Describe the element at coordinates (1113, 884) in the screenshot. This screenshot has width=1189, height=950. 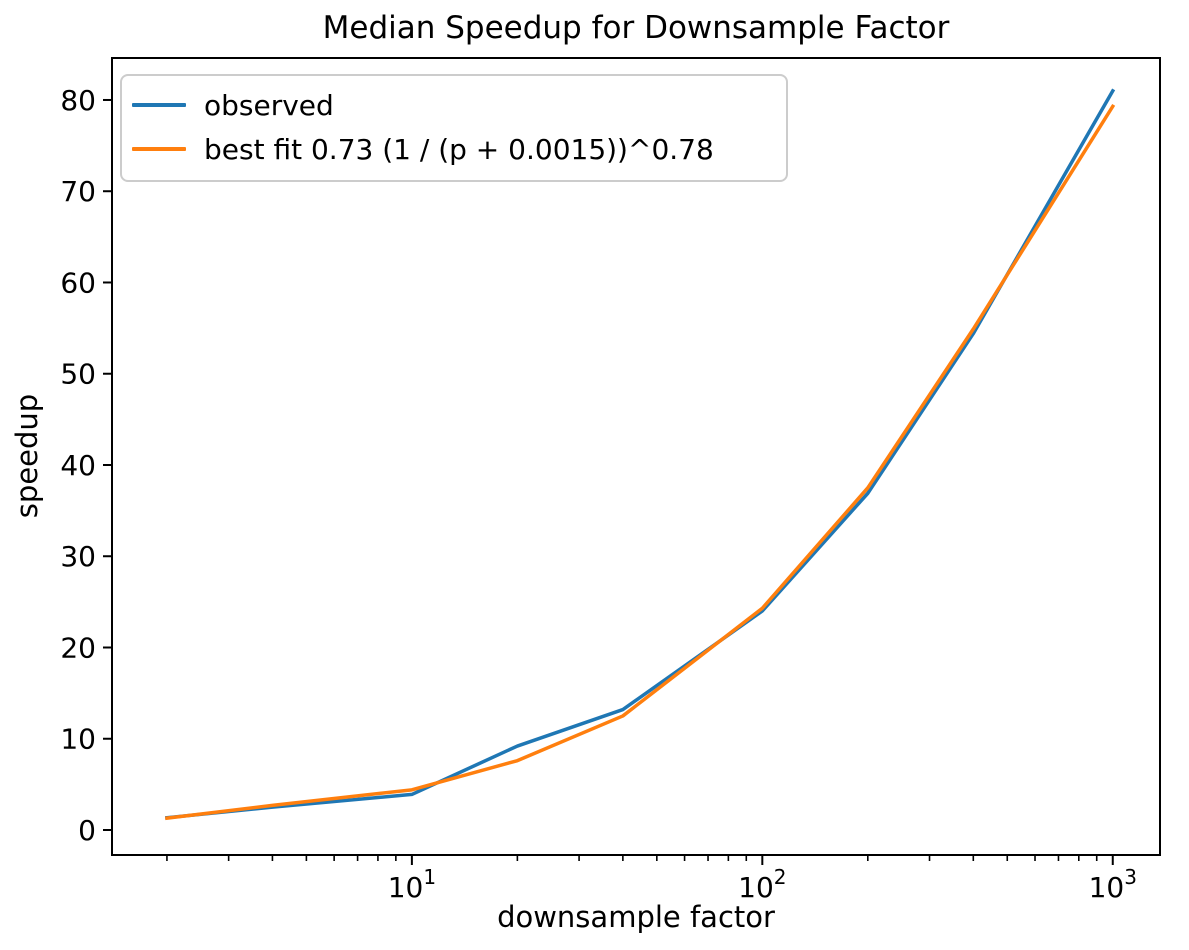
I see `x-tick-label: 10³` at that location.